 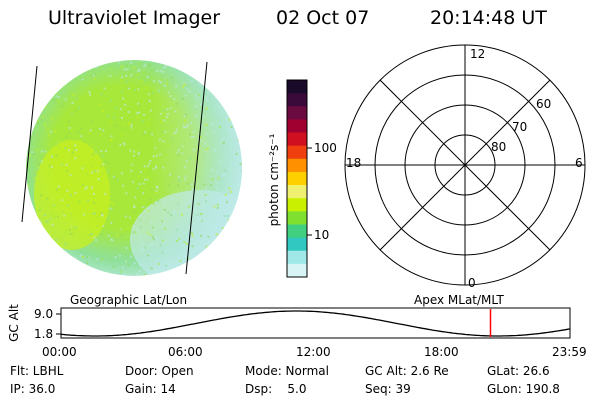 What do you see at coordinates (37, 371) in the screenshot?
I see `filter-status: Flt: LBHL` at bounding box center [37, 371].